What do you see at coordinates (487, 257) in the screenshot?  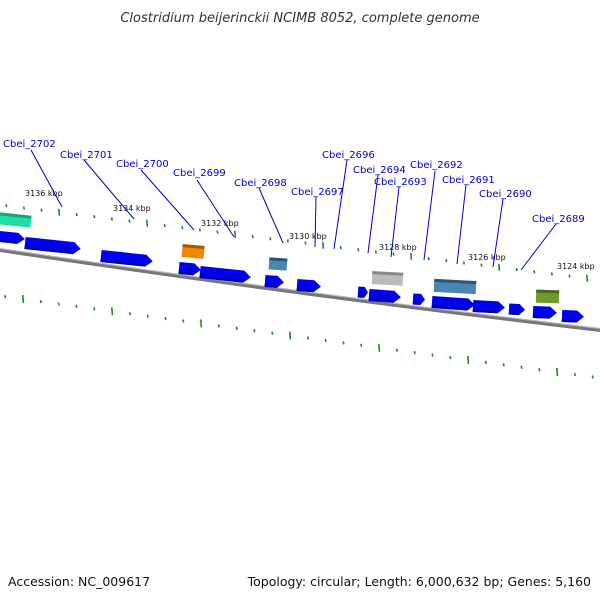 I see `kbp-label-3126: 3126 kbp` at bounding box center [487, 257].